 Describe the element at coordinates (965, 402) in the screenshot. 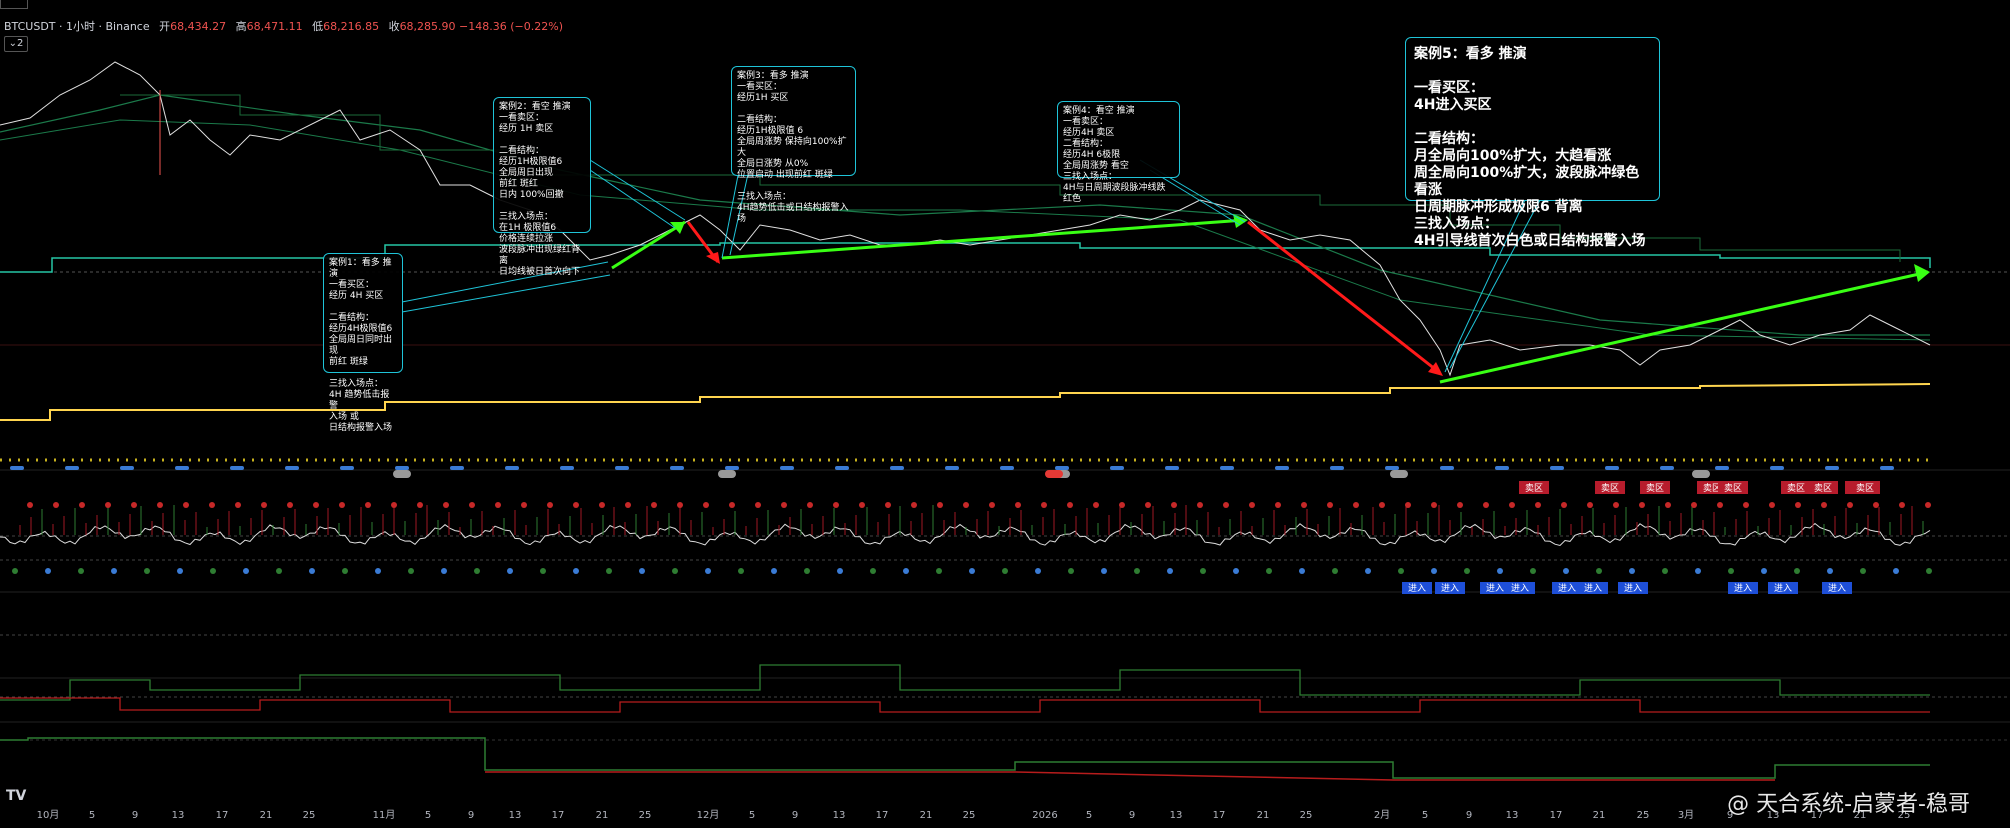

I see `support-step-line` at that location.